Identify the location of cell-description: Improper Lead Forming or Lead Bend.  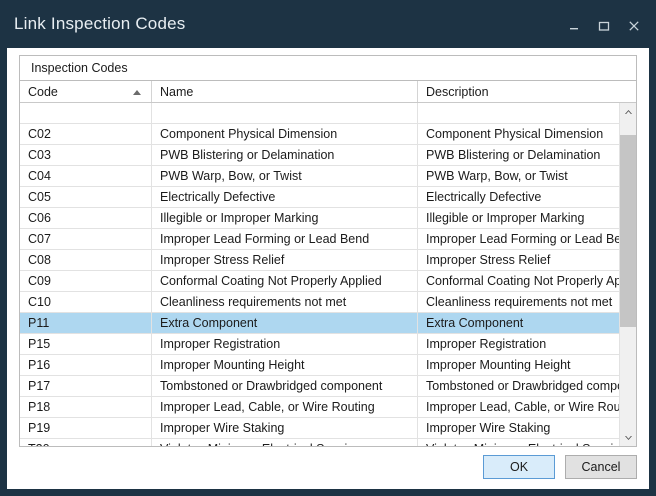
(522, 239).